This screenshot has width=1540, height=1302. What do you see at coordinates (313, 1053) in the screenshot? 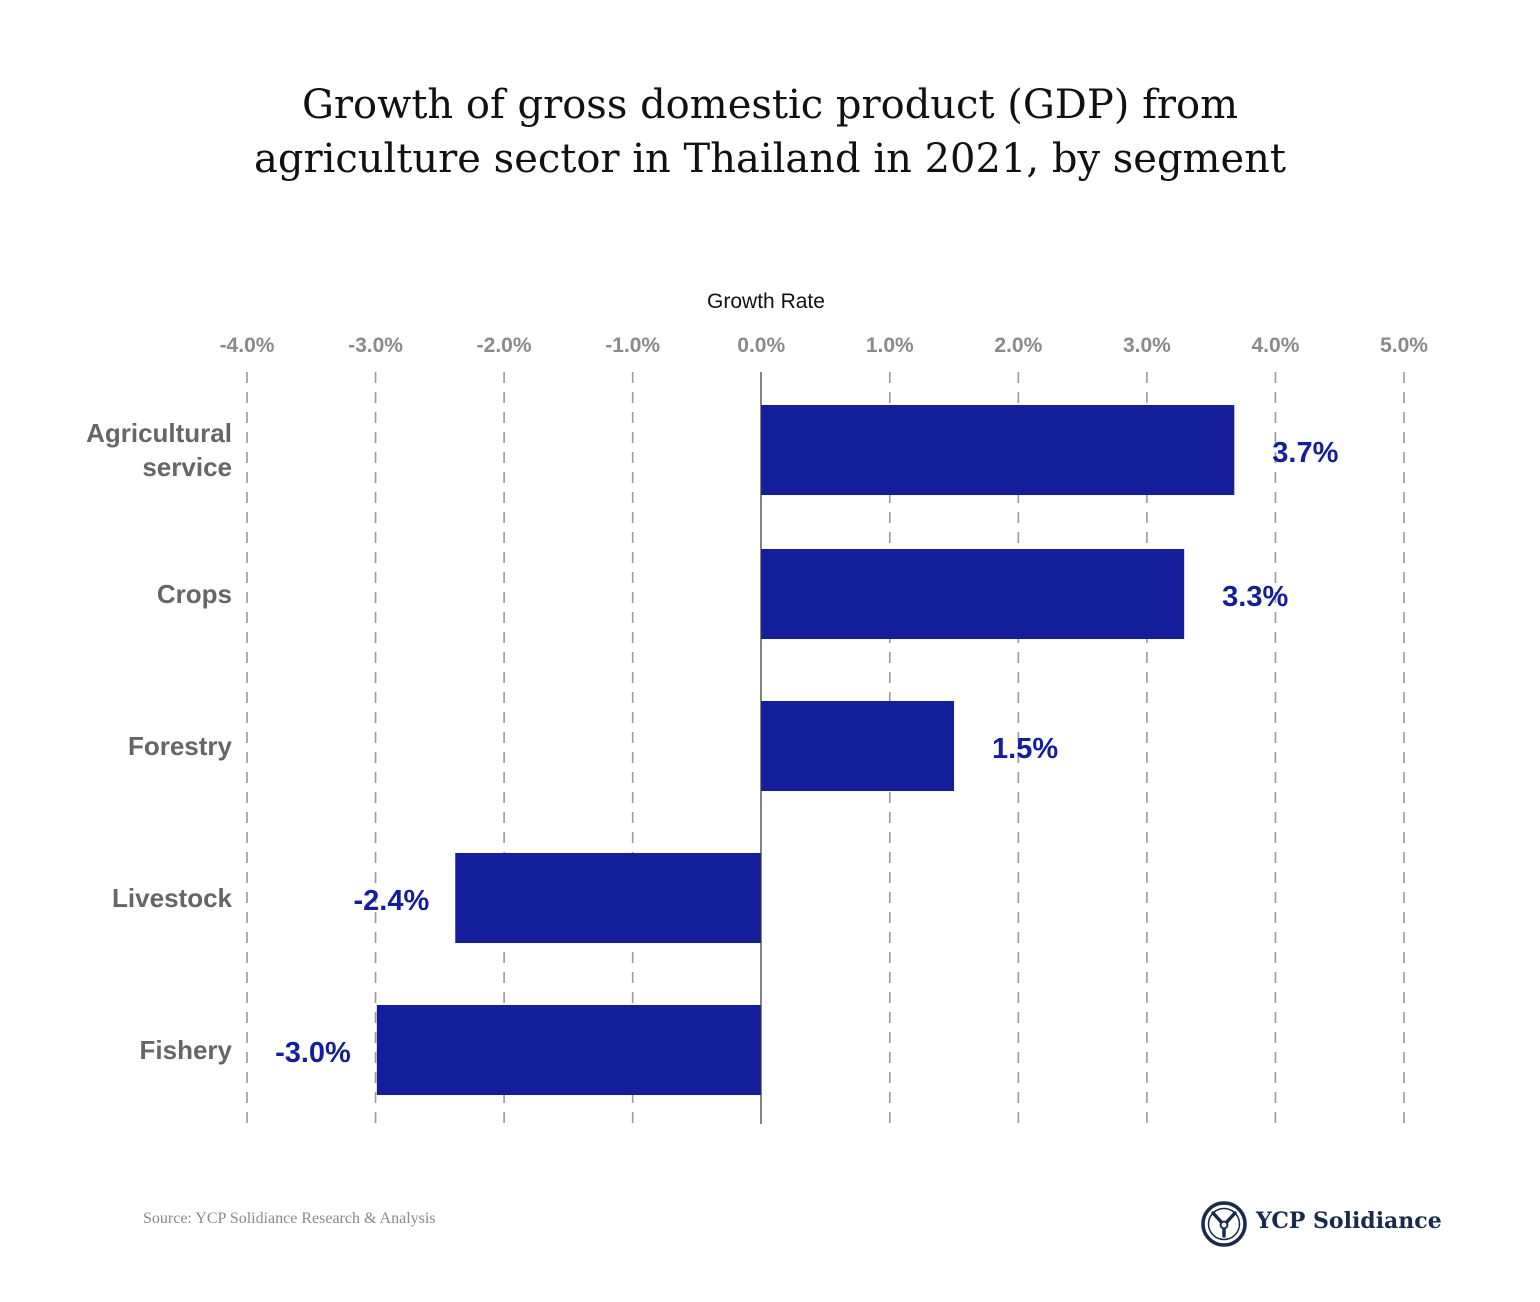
I see `value-label: -3.0%` at bounding box center [313, 1053].